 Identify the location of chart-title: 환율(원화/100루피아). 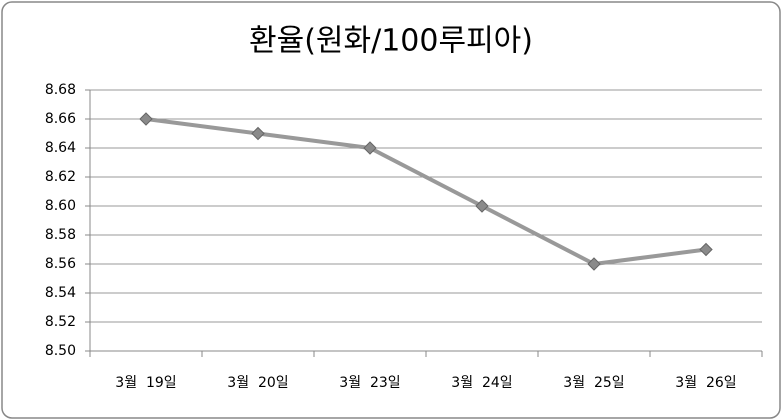
(391, 41).